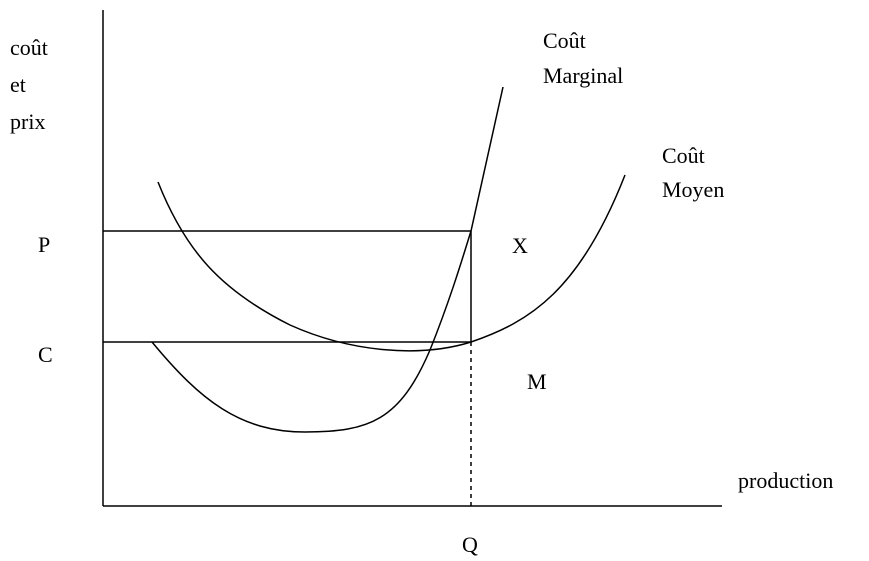  I want to click on cost-label: C, so click(45, 354).